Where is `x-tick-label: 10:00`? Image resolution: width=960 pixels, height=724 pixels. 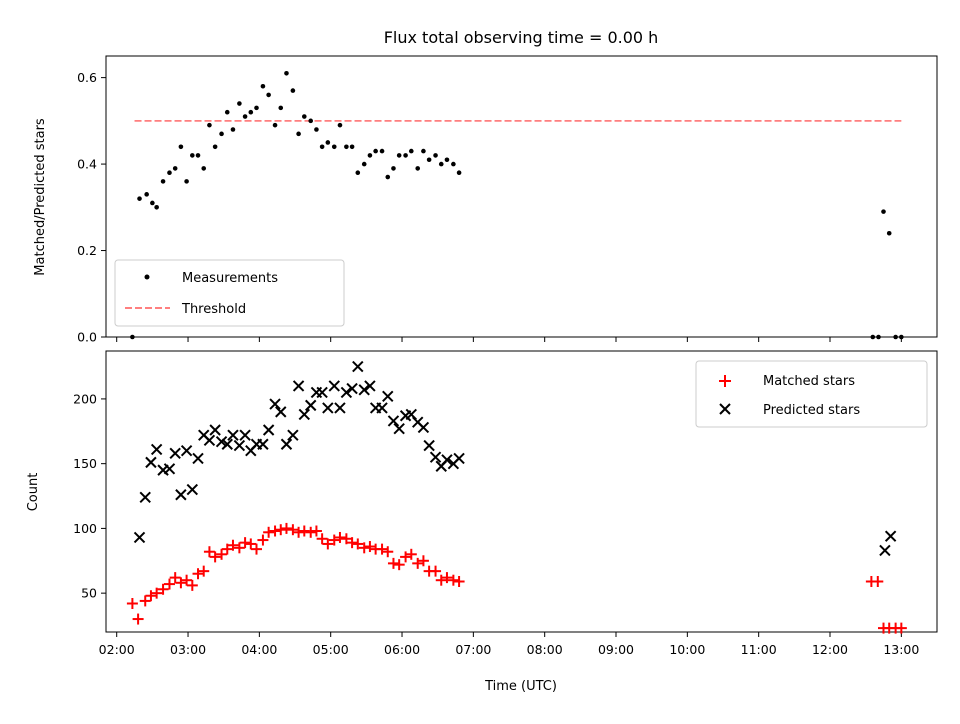 x-tick-label: 10:00 is located at coordinates (687, 649).